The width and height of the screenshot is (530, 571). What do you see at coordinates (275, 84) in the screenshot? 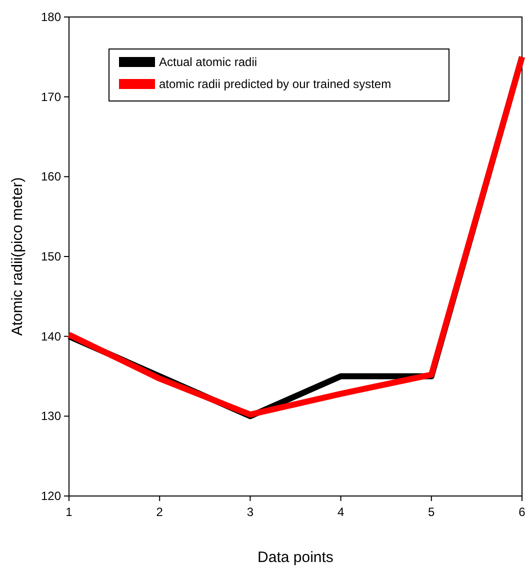
I see `legend-label: atomic radii predicted by our trained system` at bounding box center [275, 84].